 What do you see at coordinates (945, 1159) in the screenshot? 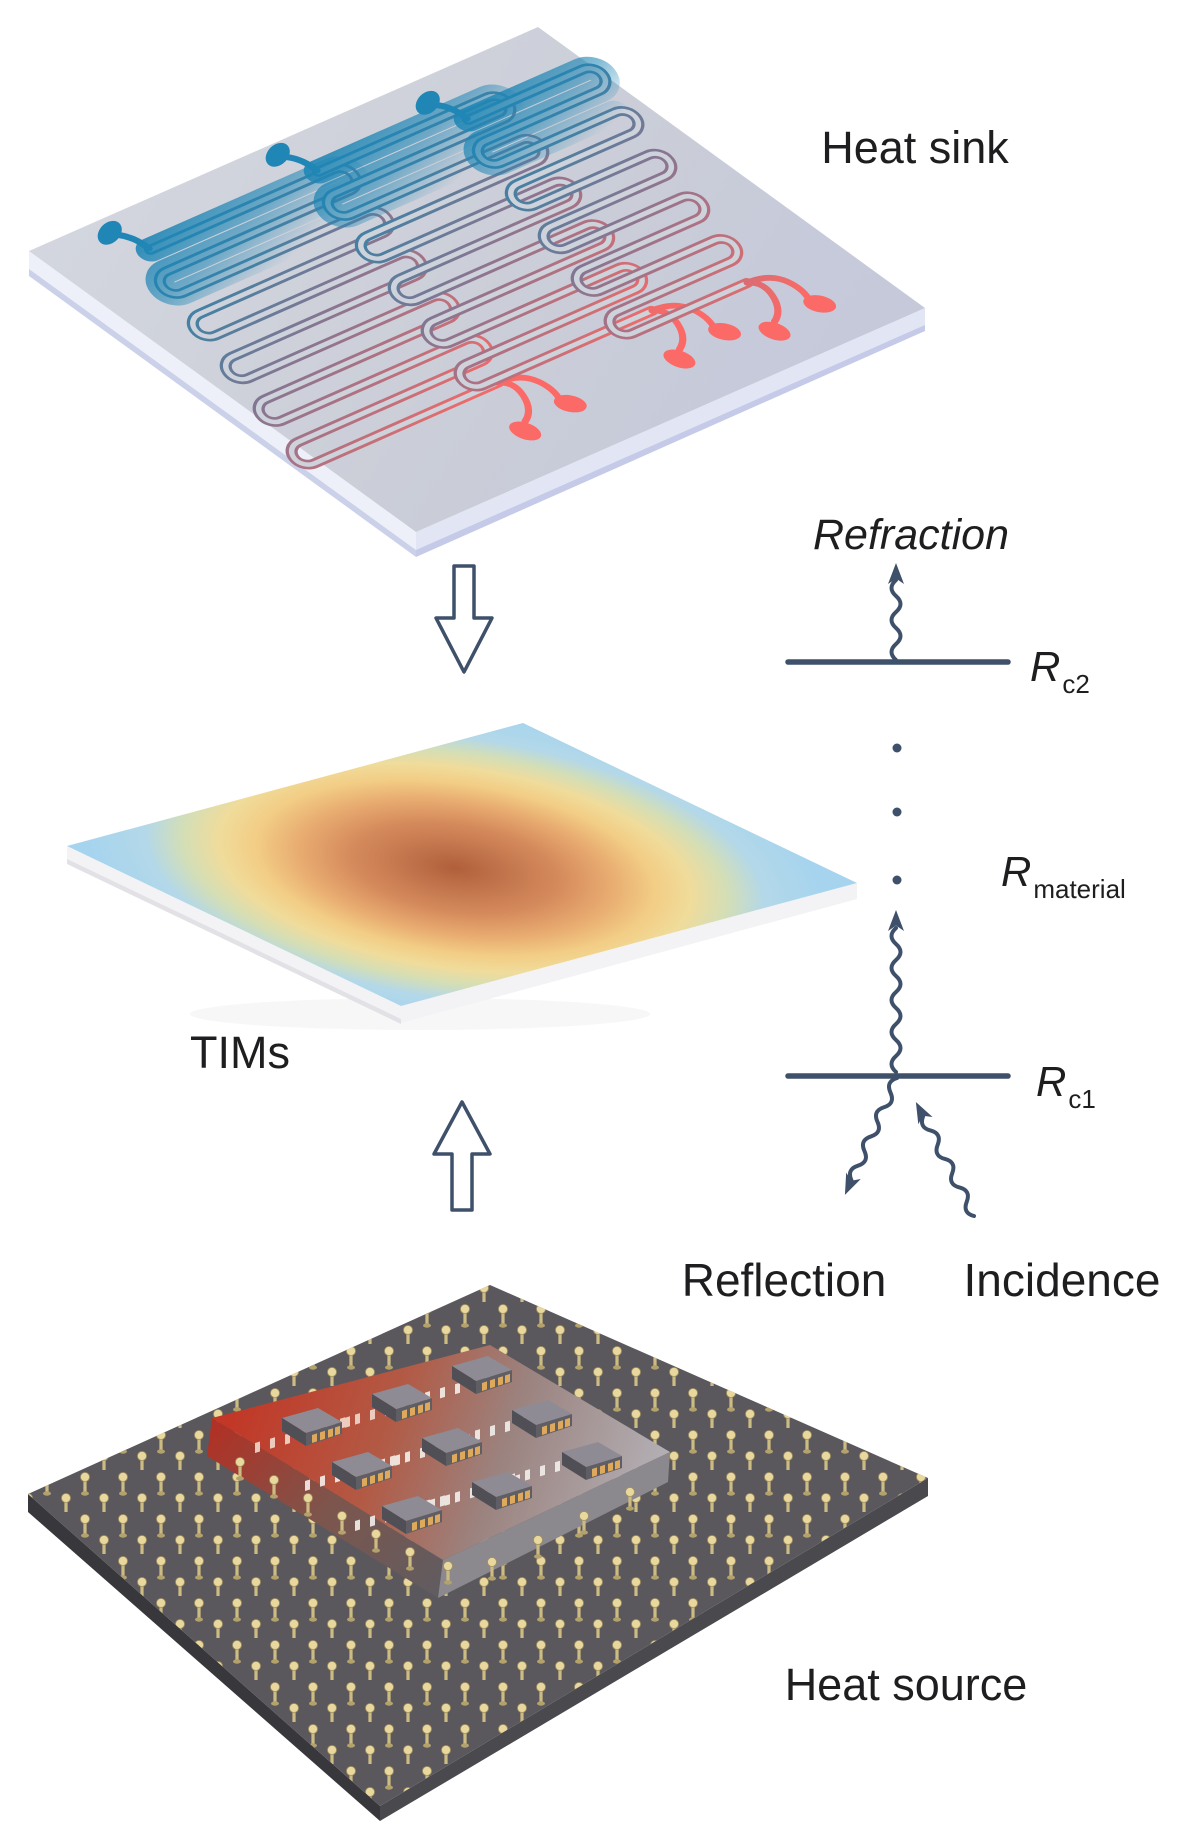
I see `incidence-wave-arrow-icon` at bounding box center [945, 1159].